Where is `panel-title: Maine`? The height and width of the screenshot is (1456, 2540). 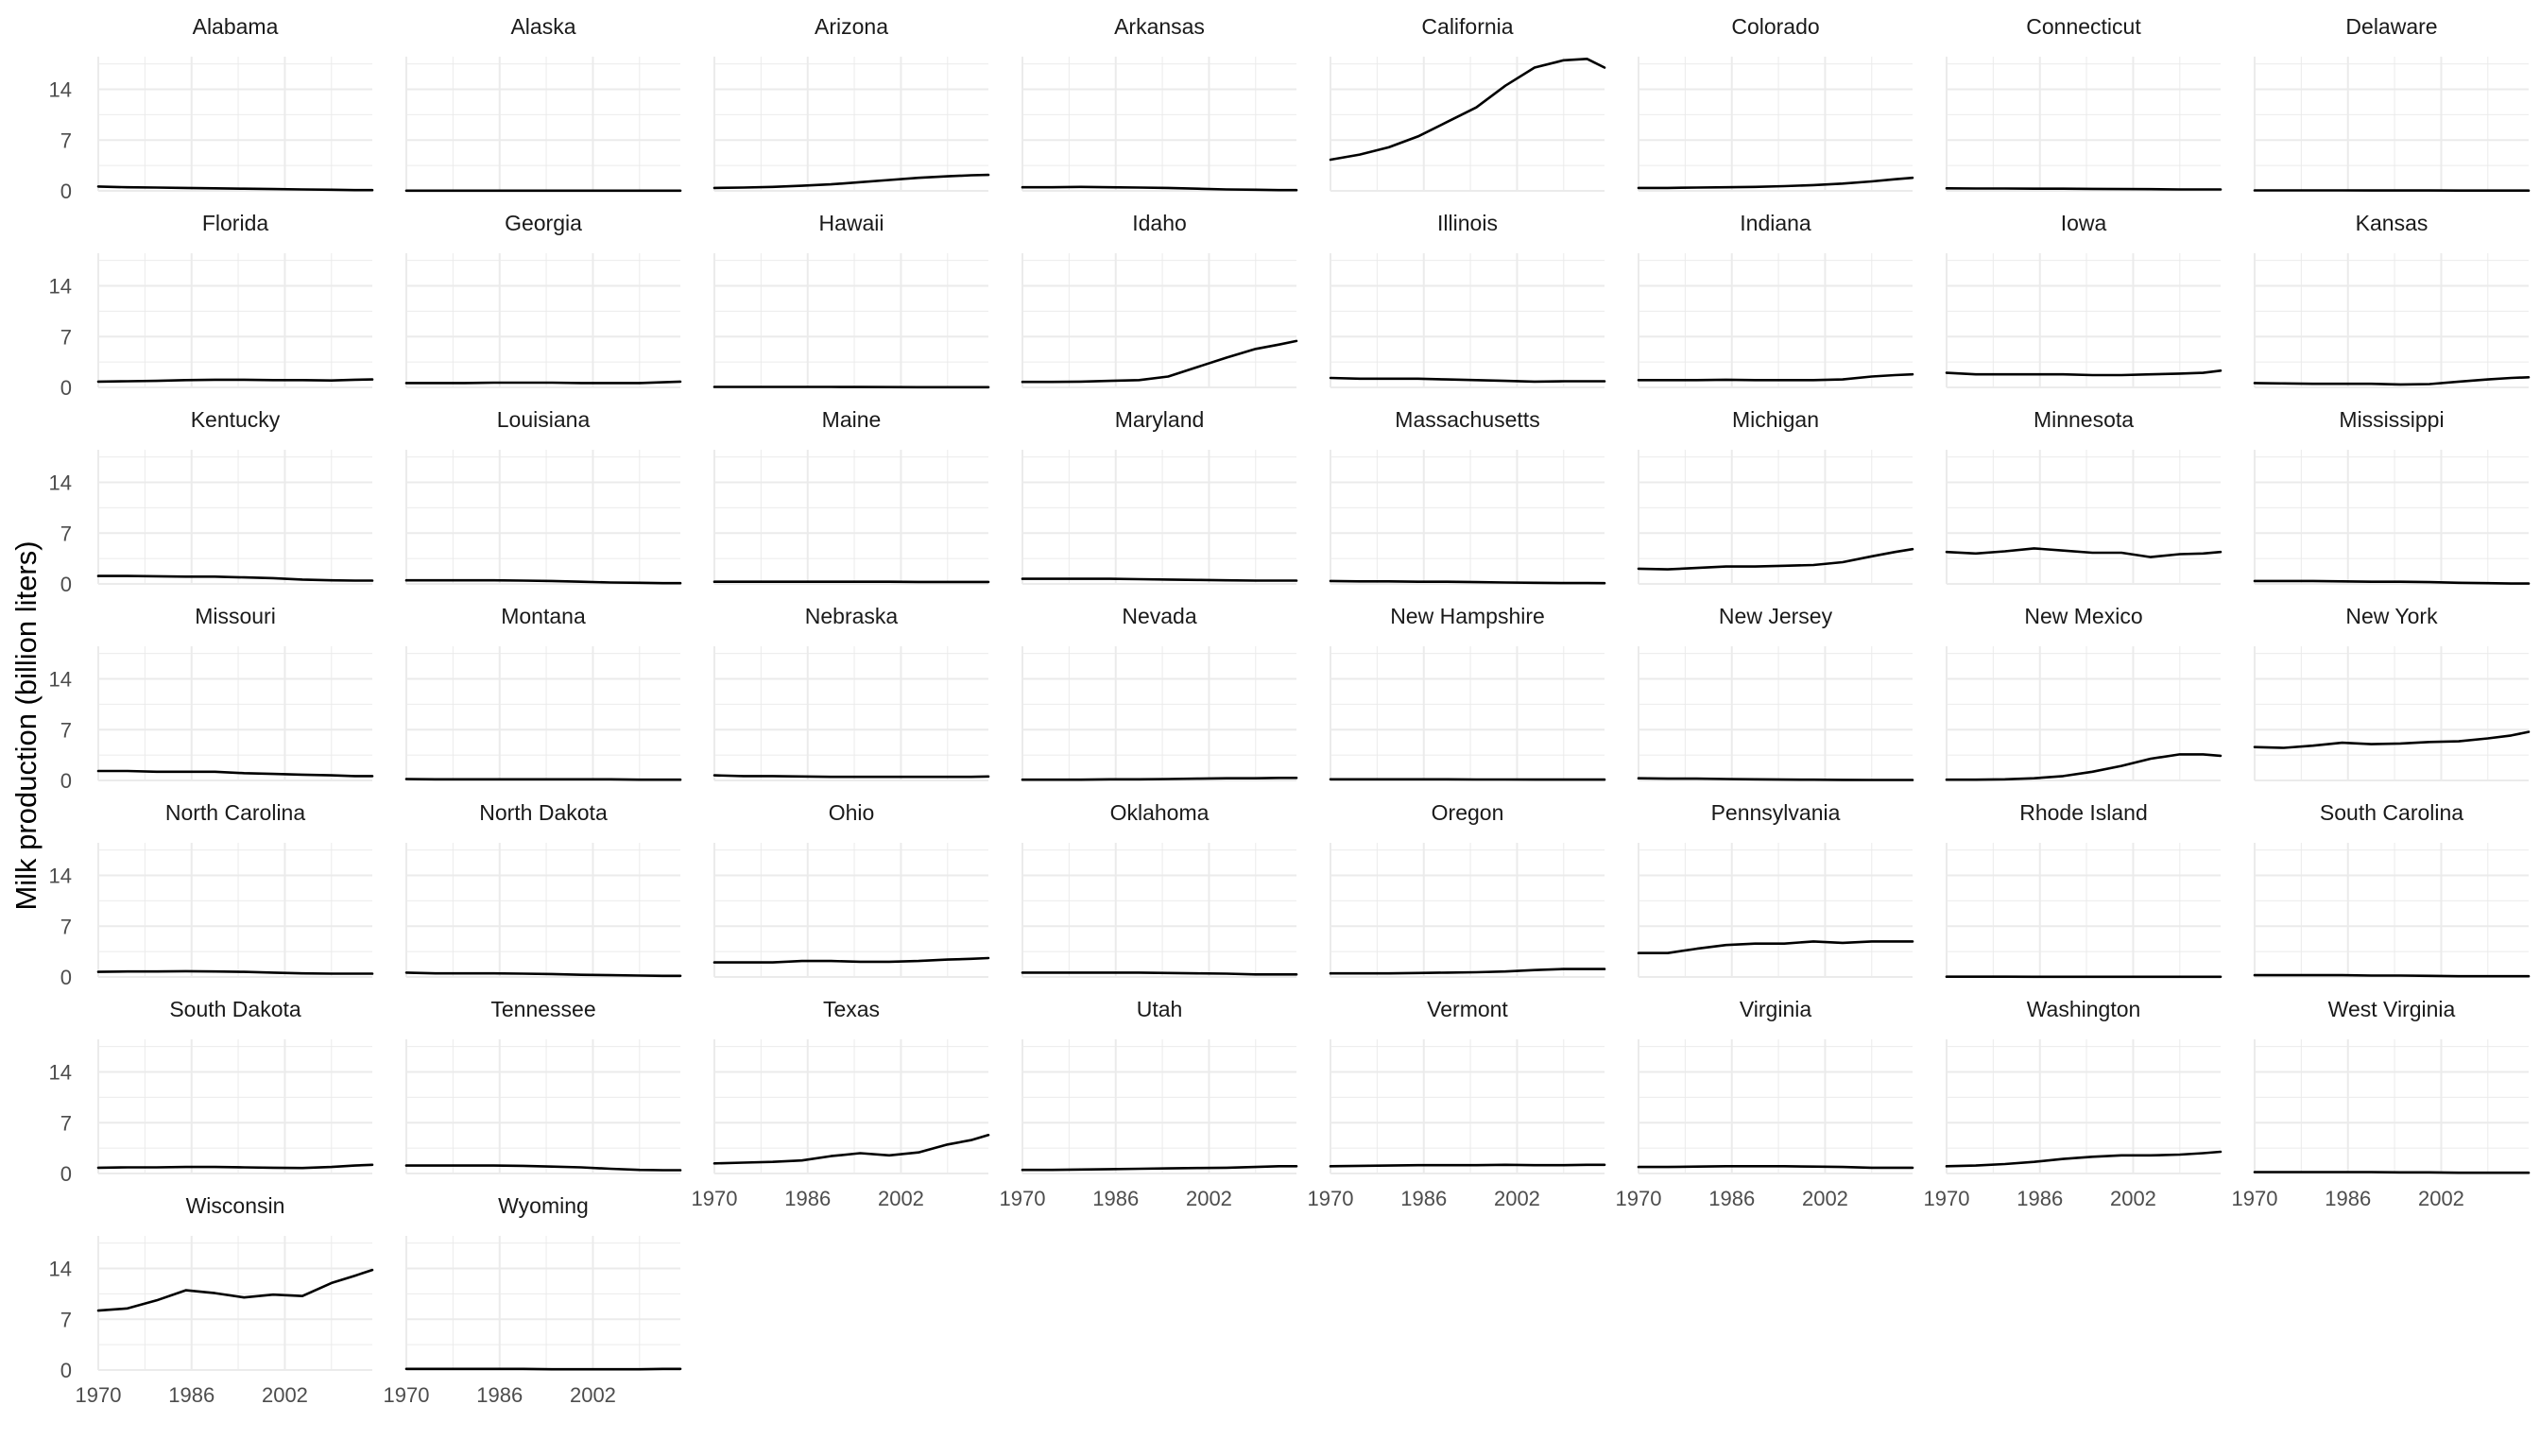
panel-title: Maine is located at coordinates (852, 420).